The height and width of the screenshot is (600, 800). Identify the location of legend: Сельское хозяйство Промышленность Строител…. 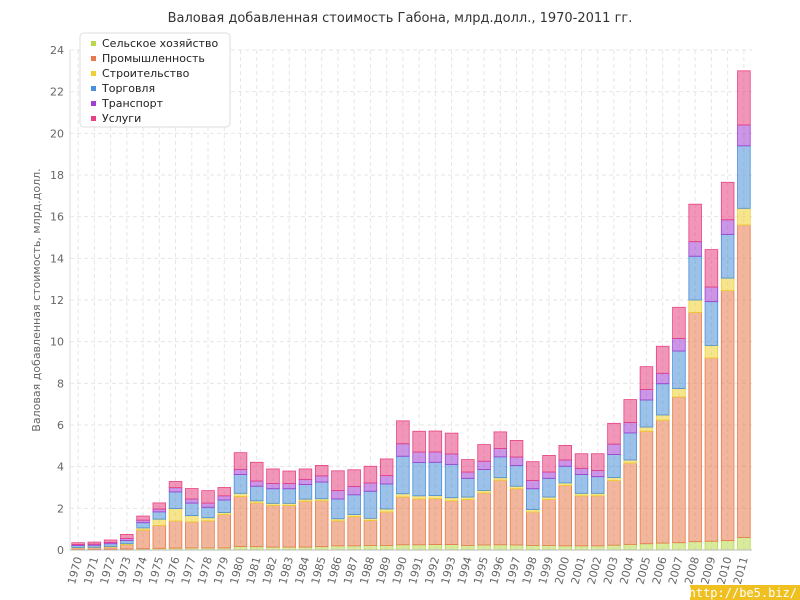
(155, 80).